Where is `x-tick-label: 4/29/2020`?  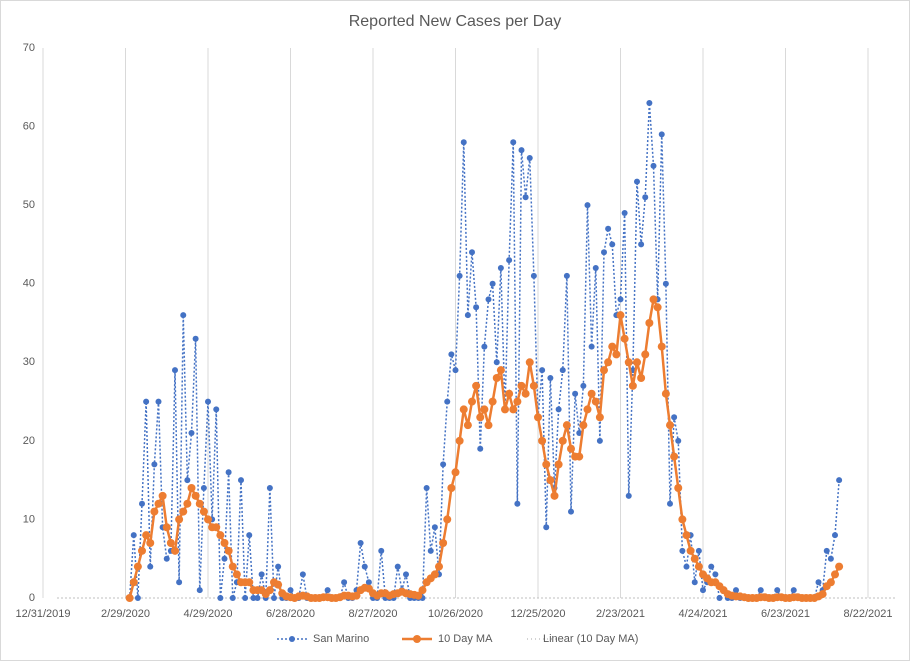 x-tick-label: 4/29/2020 is located at coordinates (208, 614).